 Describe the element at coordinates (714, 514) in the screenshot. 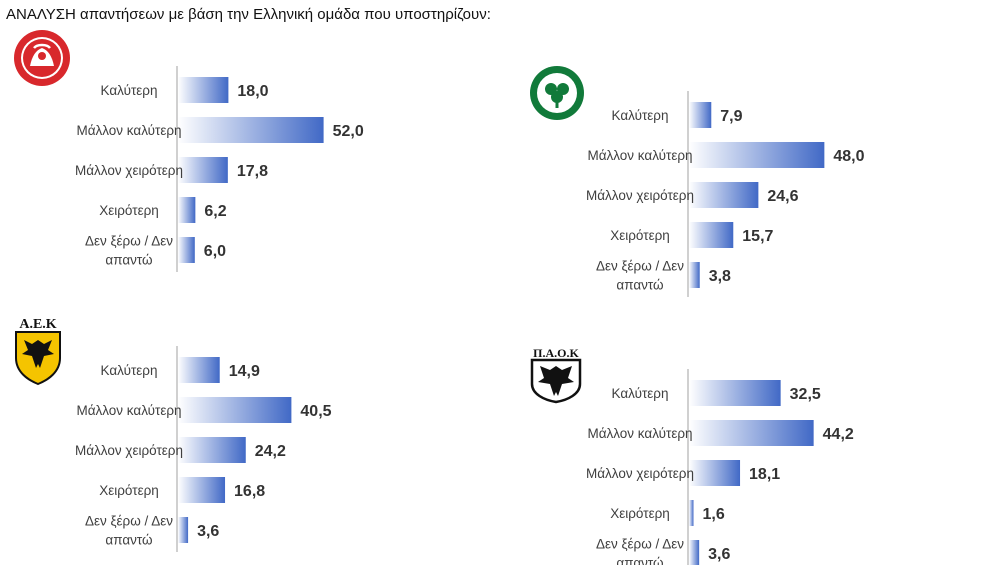

I see `bar-value-label: 1,6` at that location.